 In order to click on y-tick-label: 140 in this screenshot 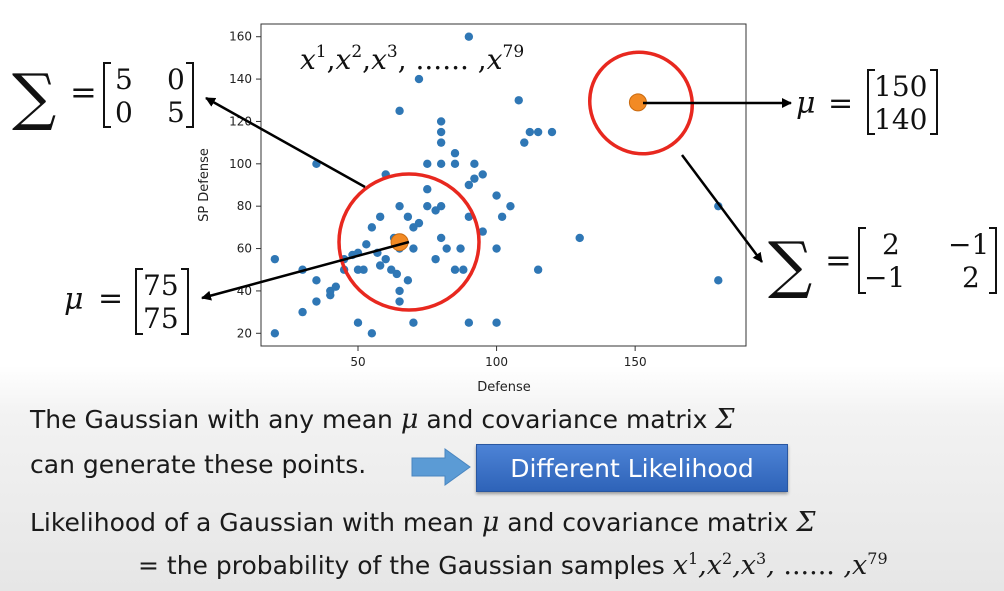, I will do `click(240, 79)`.